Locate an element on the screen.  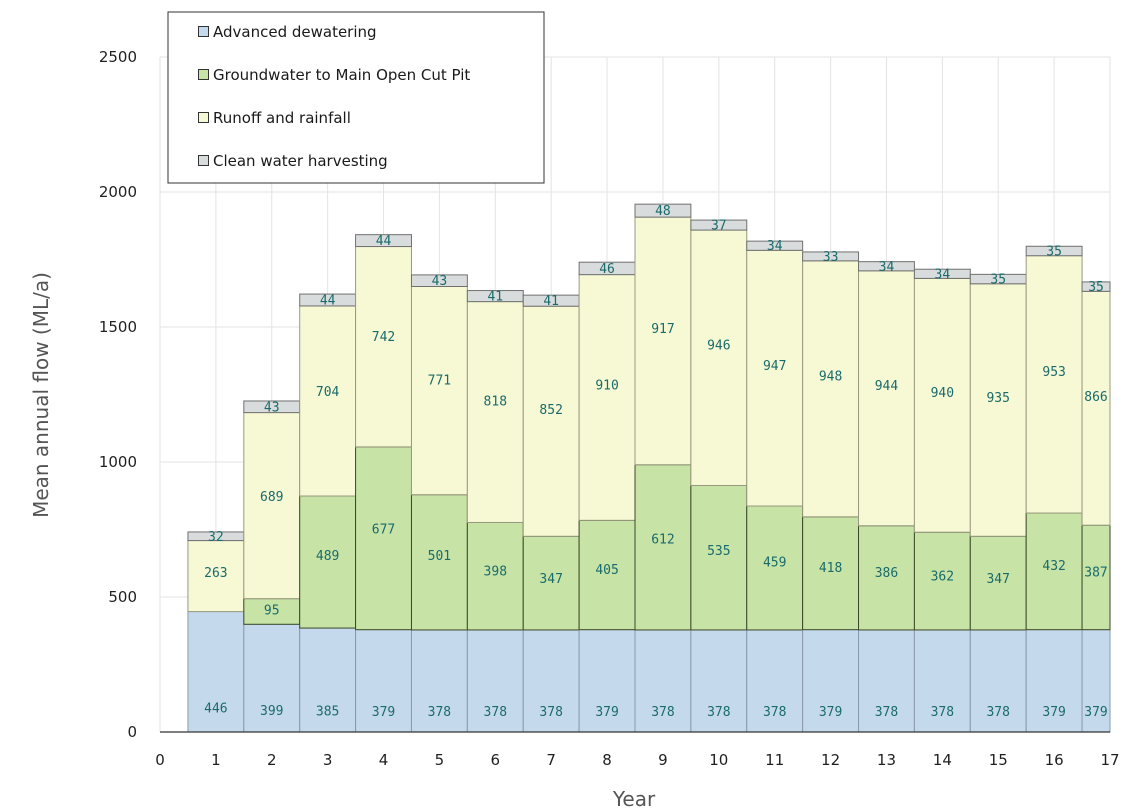
data-label-year16-series0: 379 is located at coordinates (1053, 712).